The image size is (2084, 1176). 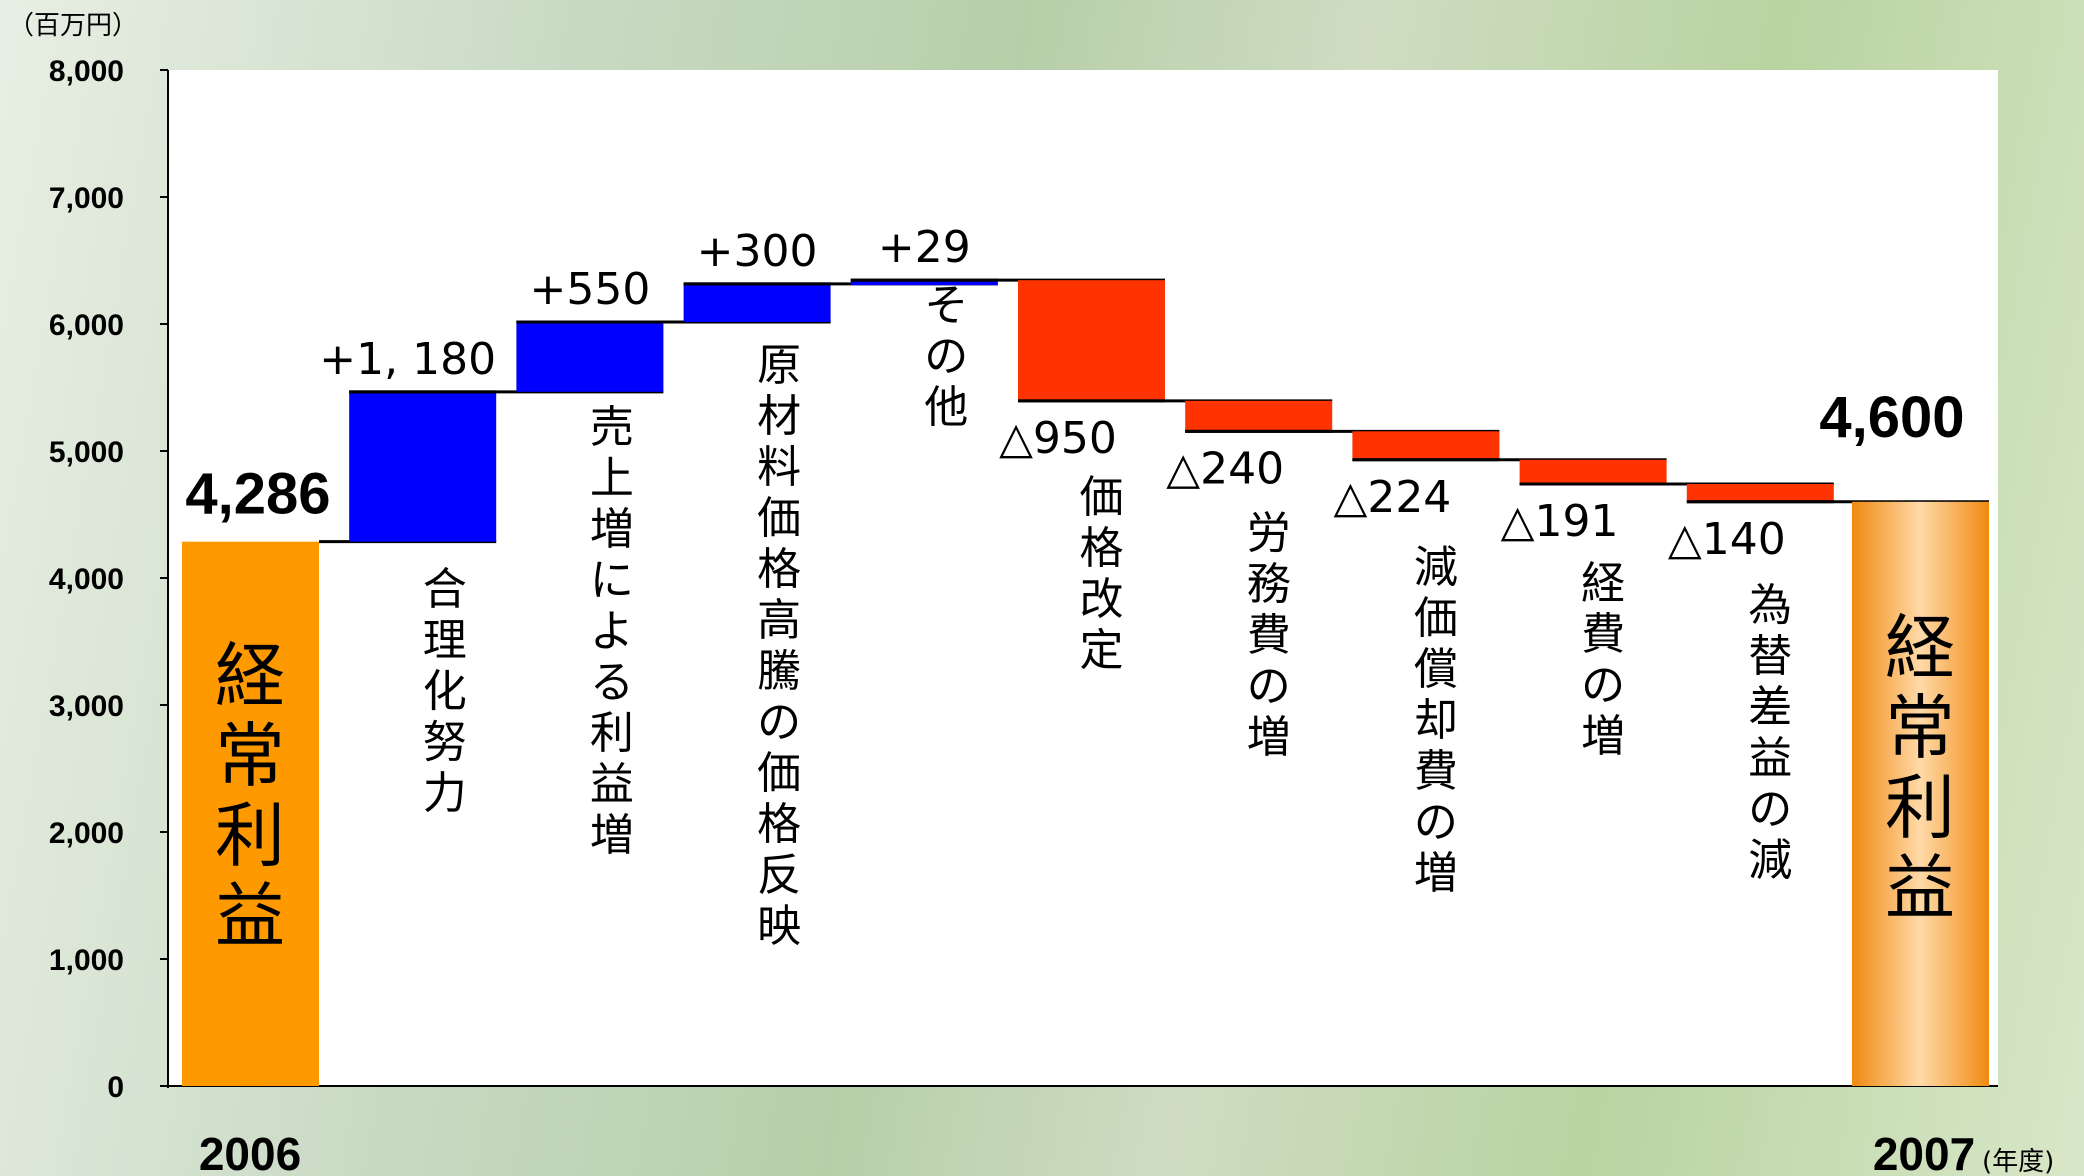 I want to click on step-category-label-char: 騰, so click(x=779, y=671).